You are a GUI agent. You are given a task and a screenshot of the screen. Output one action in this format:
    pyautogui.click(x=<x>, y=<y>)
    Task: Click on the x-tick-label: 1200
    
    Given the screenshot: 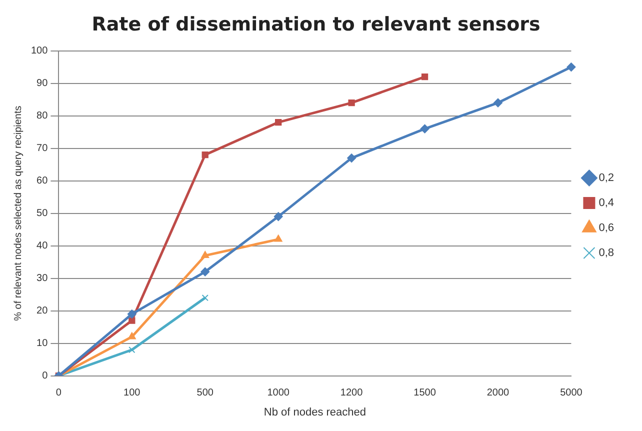 What is the action you would take?
    pyautogui.click(x=352, y=393)
    